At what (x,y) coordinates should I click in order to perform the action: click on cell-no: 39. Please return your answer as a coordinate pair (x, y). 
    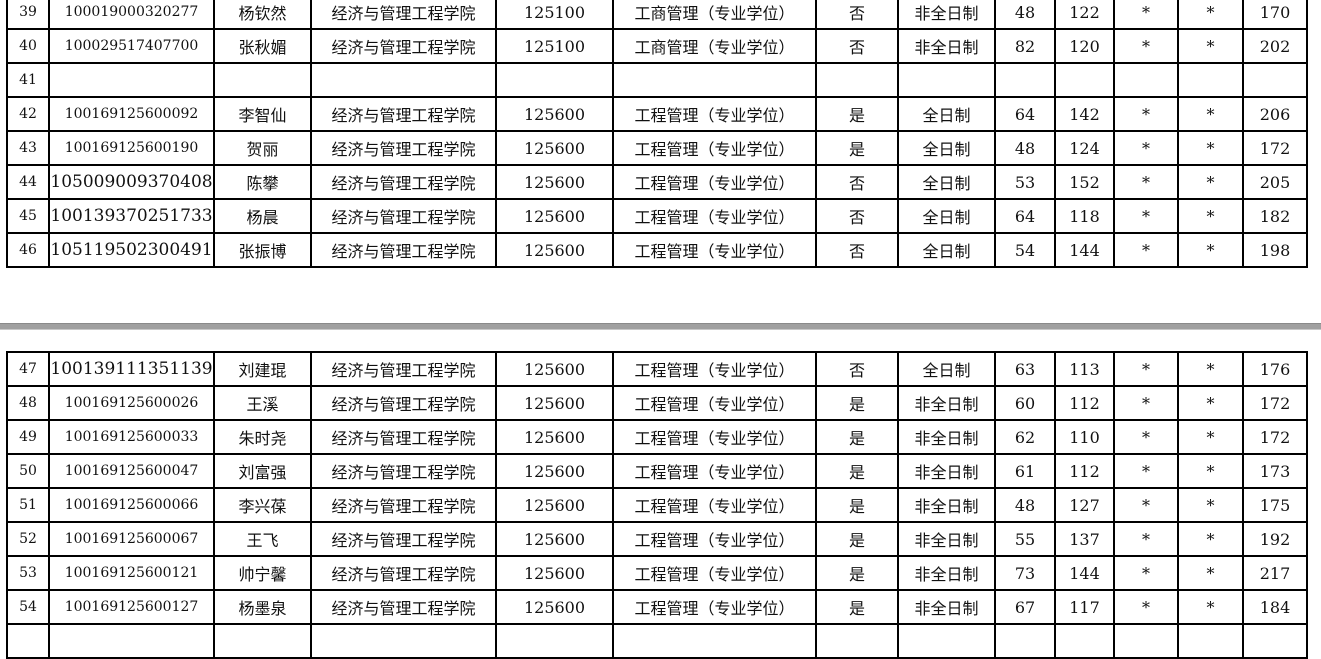
    Looking at the image, I should click on (28, 15).